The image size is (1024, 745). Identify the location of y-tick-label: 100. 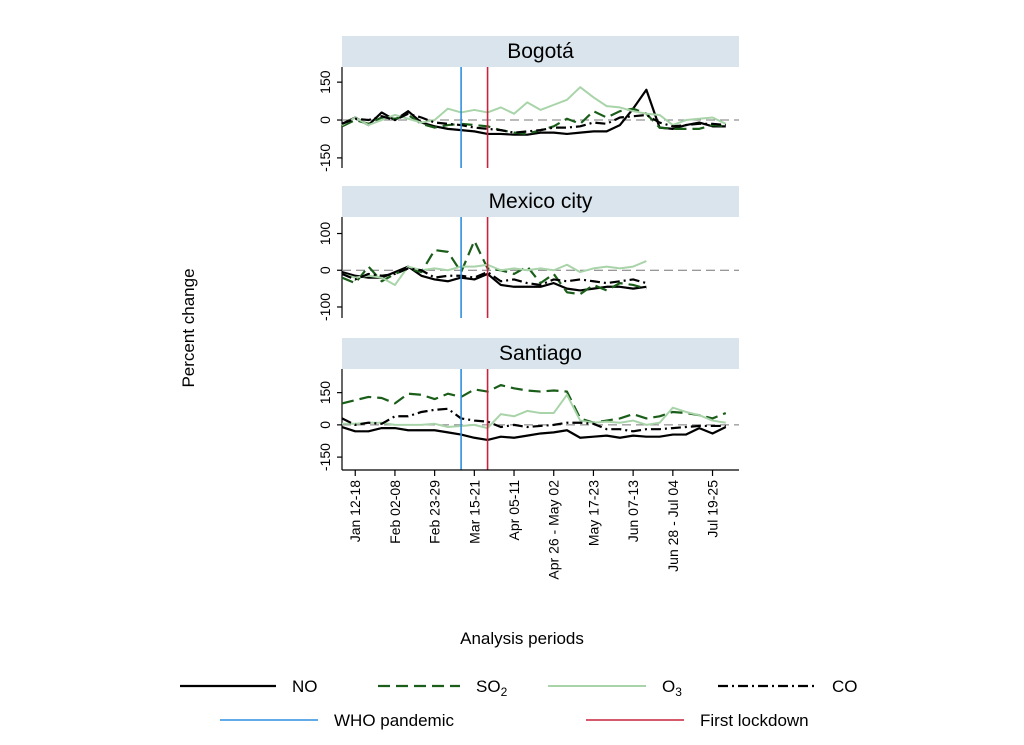
(325, 234).